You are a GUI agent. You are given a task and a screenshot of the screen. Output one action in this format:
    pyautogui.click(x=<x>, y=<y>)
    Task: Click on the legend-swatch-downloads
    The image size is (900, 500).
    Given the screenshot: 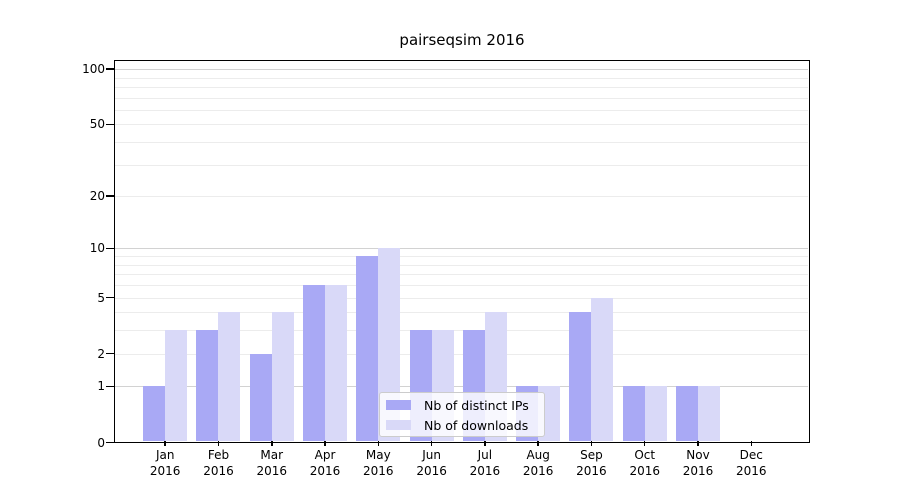 What is the action you would take?
    pyautogui.click(x=398, y=425)
    